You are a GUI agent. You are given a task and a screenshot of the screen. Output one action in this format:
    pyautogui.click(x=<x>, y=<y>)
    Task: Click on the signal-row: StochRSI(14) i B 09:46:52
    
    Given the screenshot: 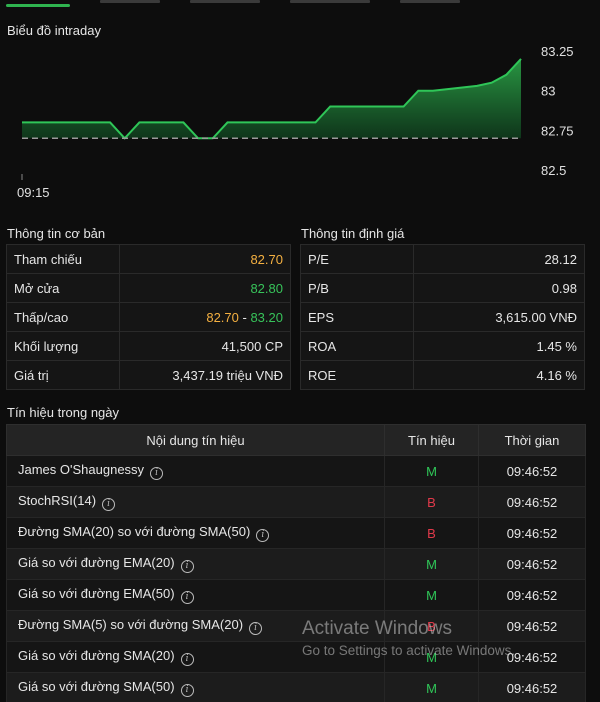 What is the action you would take?
    pyautogui.click(x=296, y=502)
    